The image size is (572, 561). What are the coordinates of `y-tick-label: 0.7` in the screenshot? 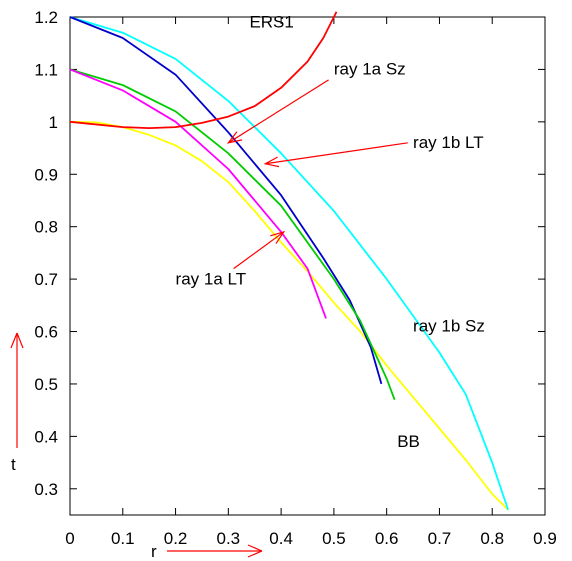 It's located at (46, 279).